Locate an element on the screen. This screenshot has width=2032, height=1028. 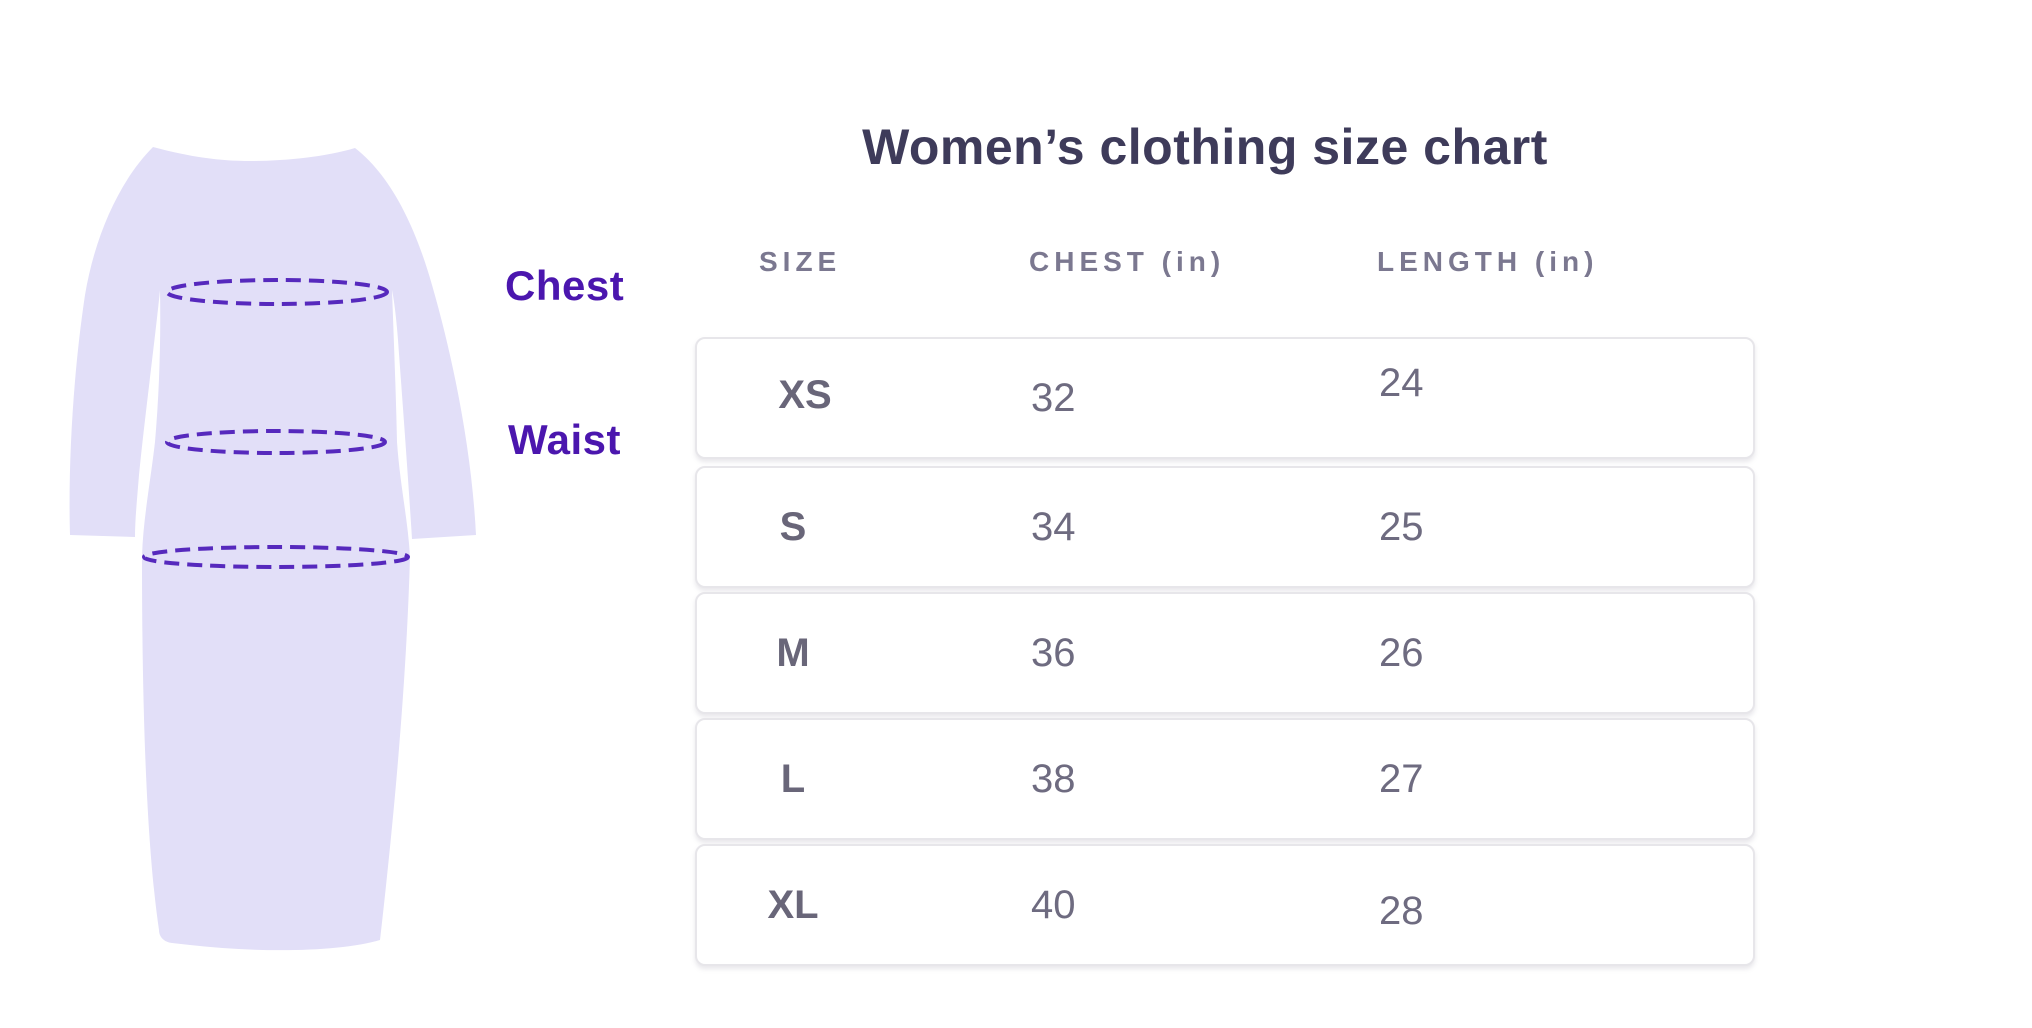
size-cell: S is located at coordinates (793, 526).